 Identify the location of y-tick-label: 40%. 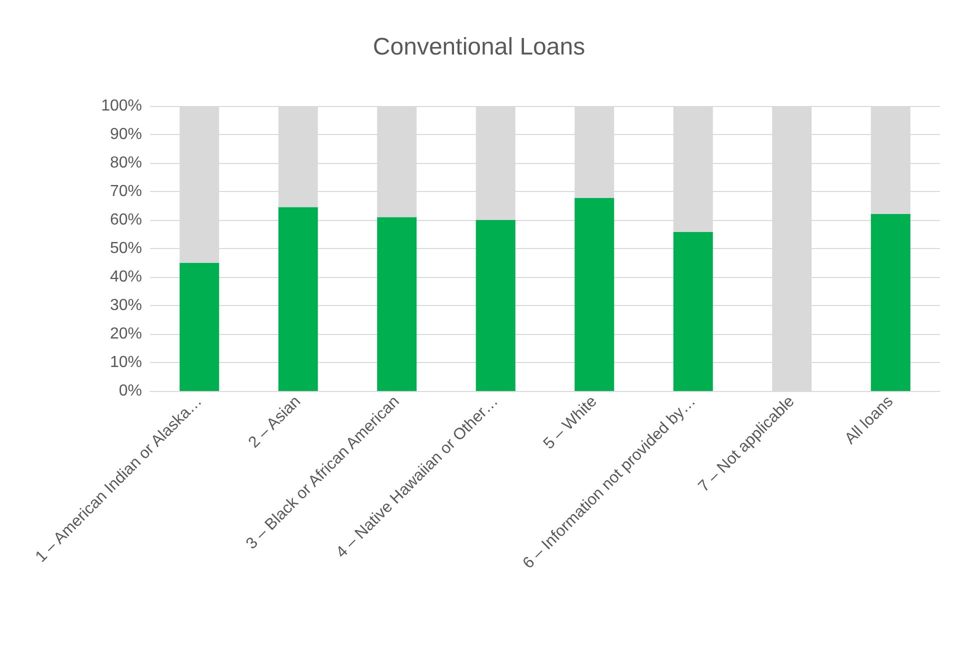
(126, 277).